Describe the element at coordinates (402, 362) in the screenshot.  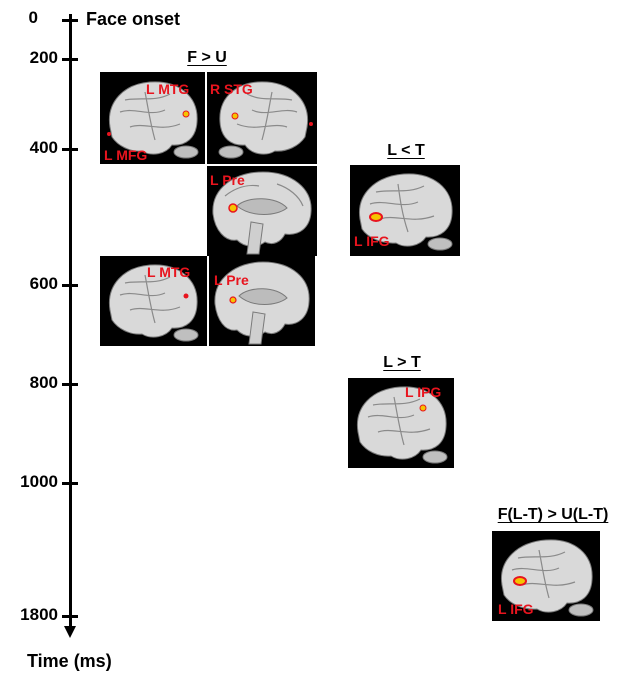
I see `group-title-l-gt-t: L > T` at that location.